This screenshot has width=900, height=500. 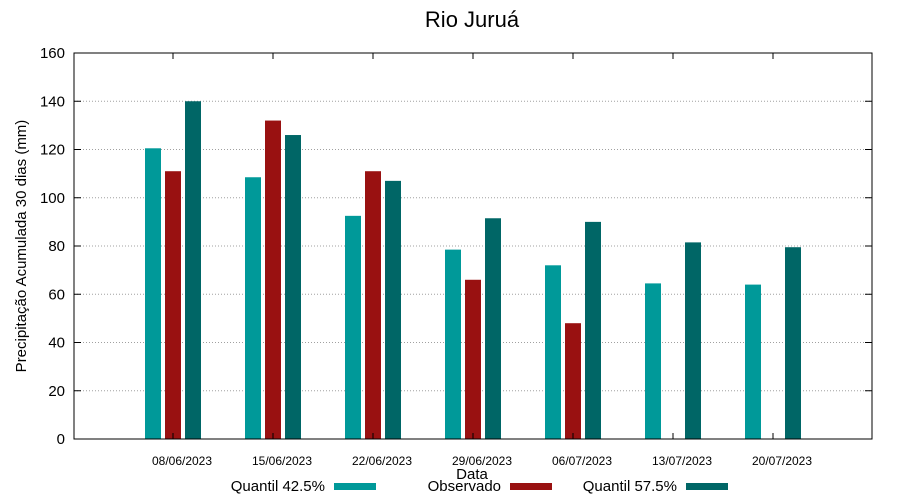 What do you see at coordinates (464, 486) in the screenshot?
I see `legend-label-1: Observado` at bounding box center [464, 486].